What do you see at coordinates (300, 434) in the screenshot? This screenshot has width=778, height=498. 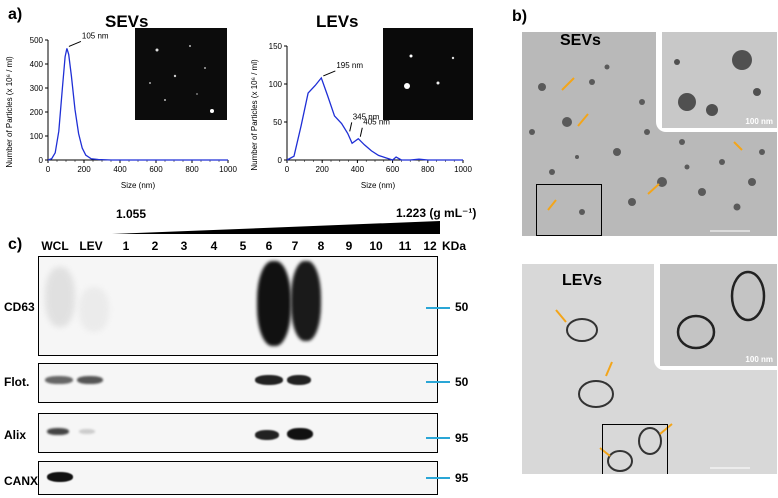 I see `band-alix-lane7` at bounding box center [300, 434].